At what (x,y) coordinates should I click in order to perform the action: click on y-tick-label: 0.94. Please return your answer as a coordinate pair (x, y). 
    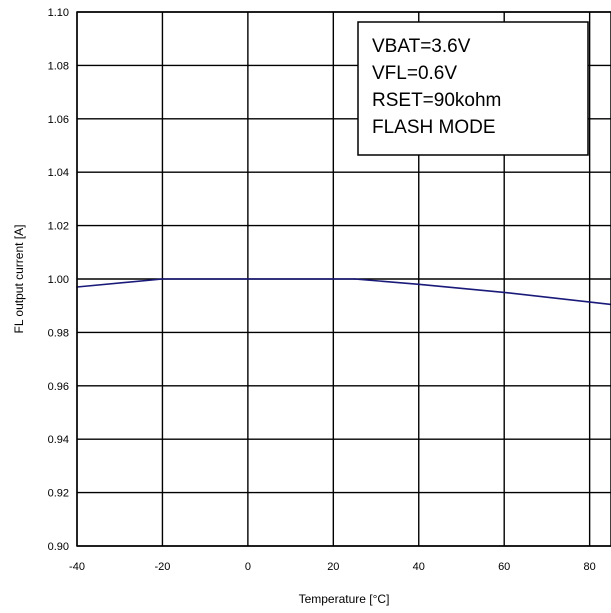
    Looking at the image, I should click on (58, 440).